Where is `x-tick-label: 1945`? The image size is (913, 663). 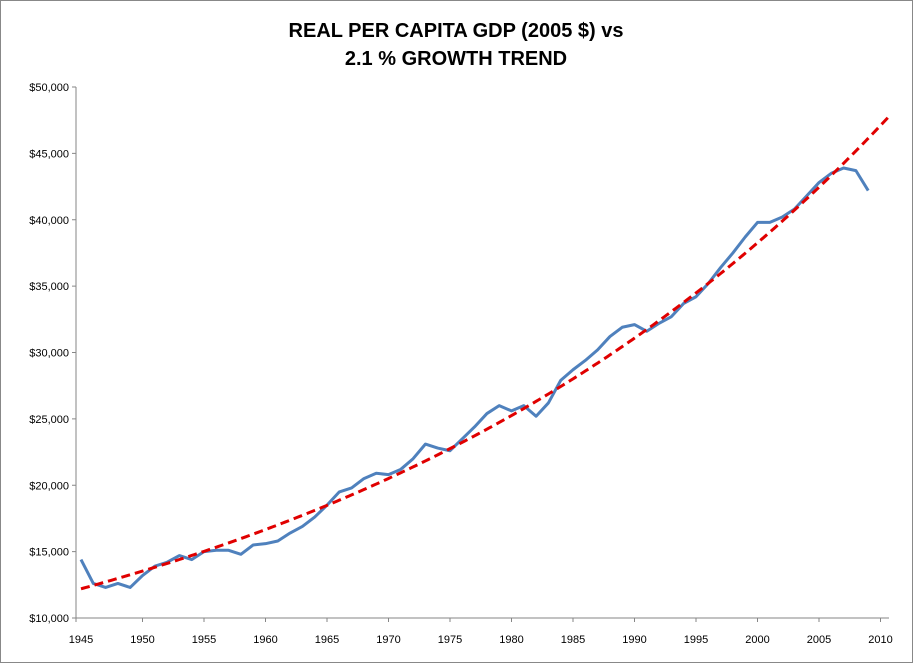
x-tick-label: 1945 is located at coordinates (81, 640).